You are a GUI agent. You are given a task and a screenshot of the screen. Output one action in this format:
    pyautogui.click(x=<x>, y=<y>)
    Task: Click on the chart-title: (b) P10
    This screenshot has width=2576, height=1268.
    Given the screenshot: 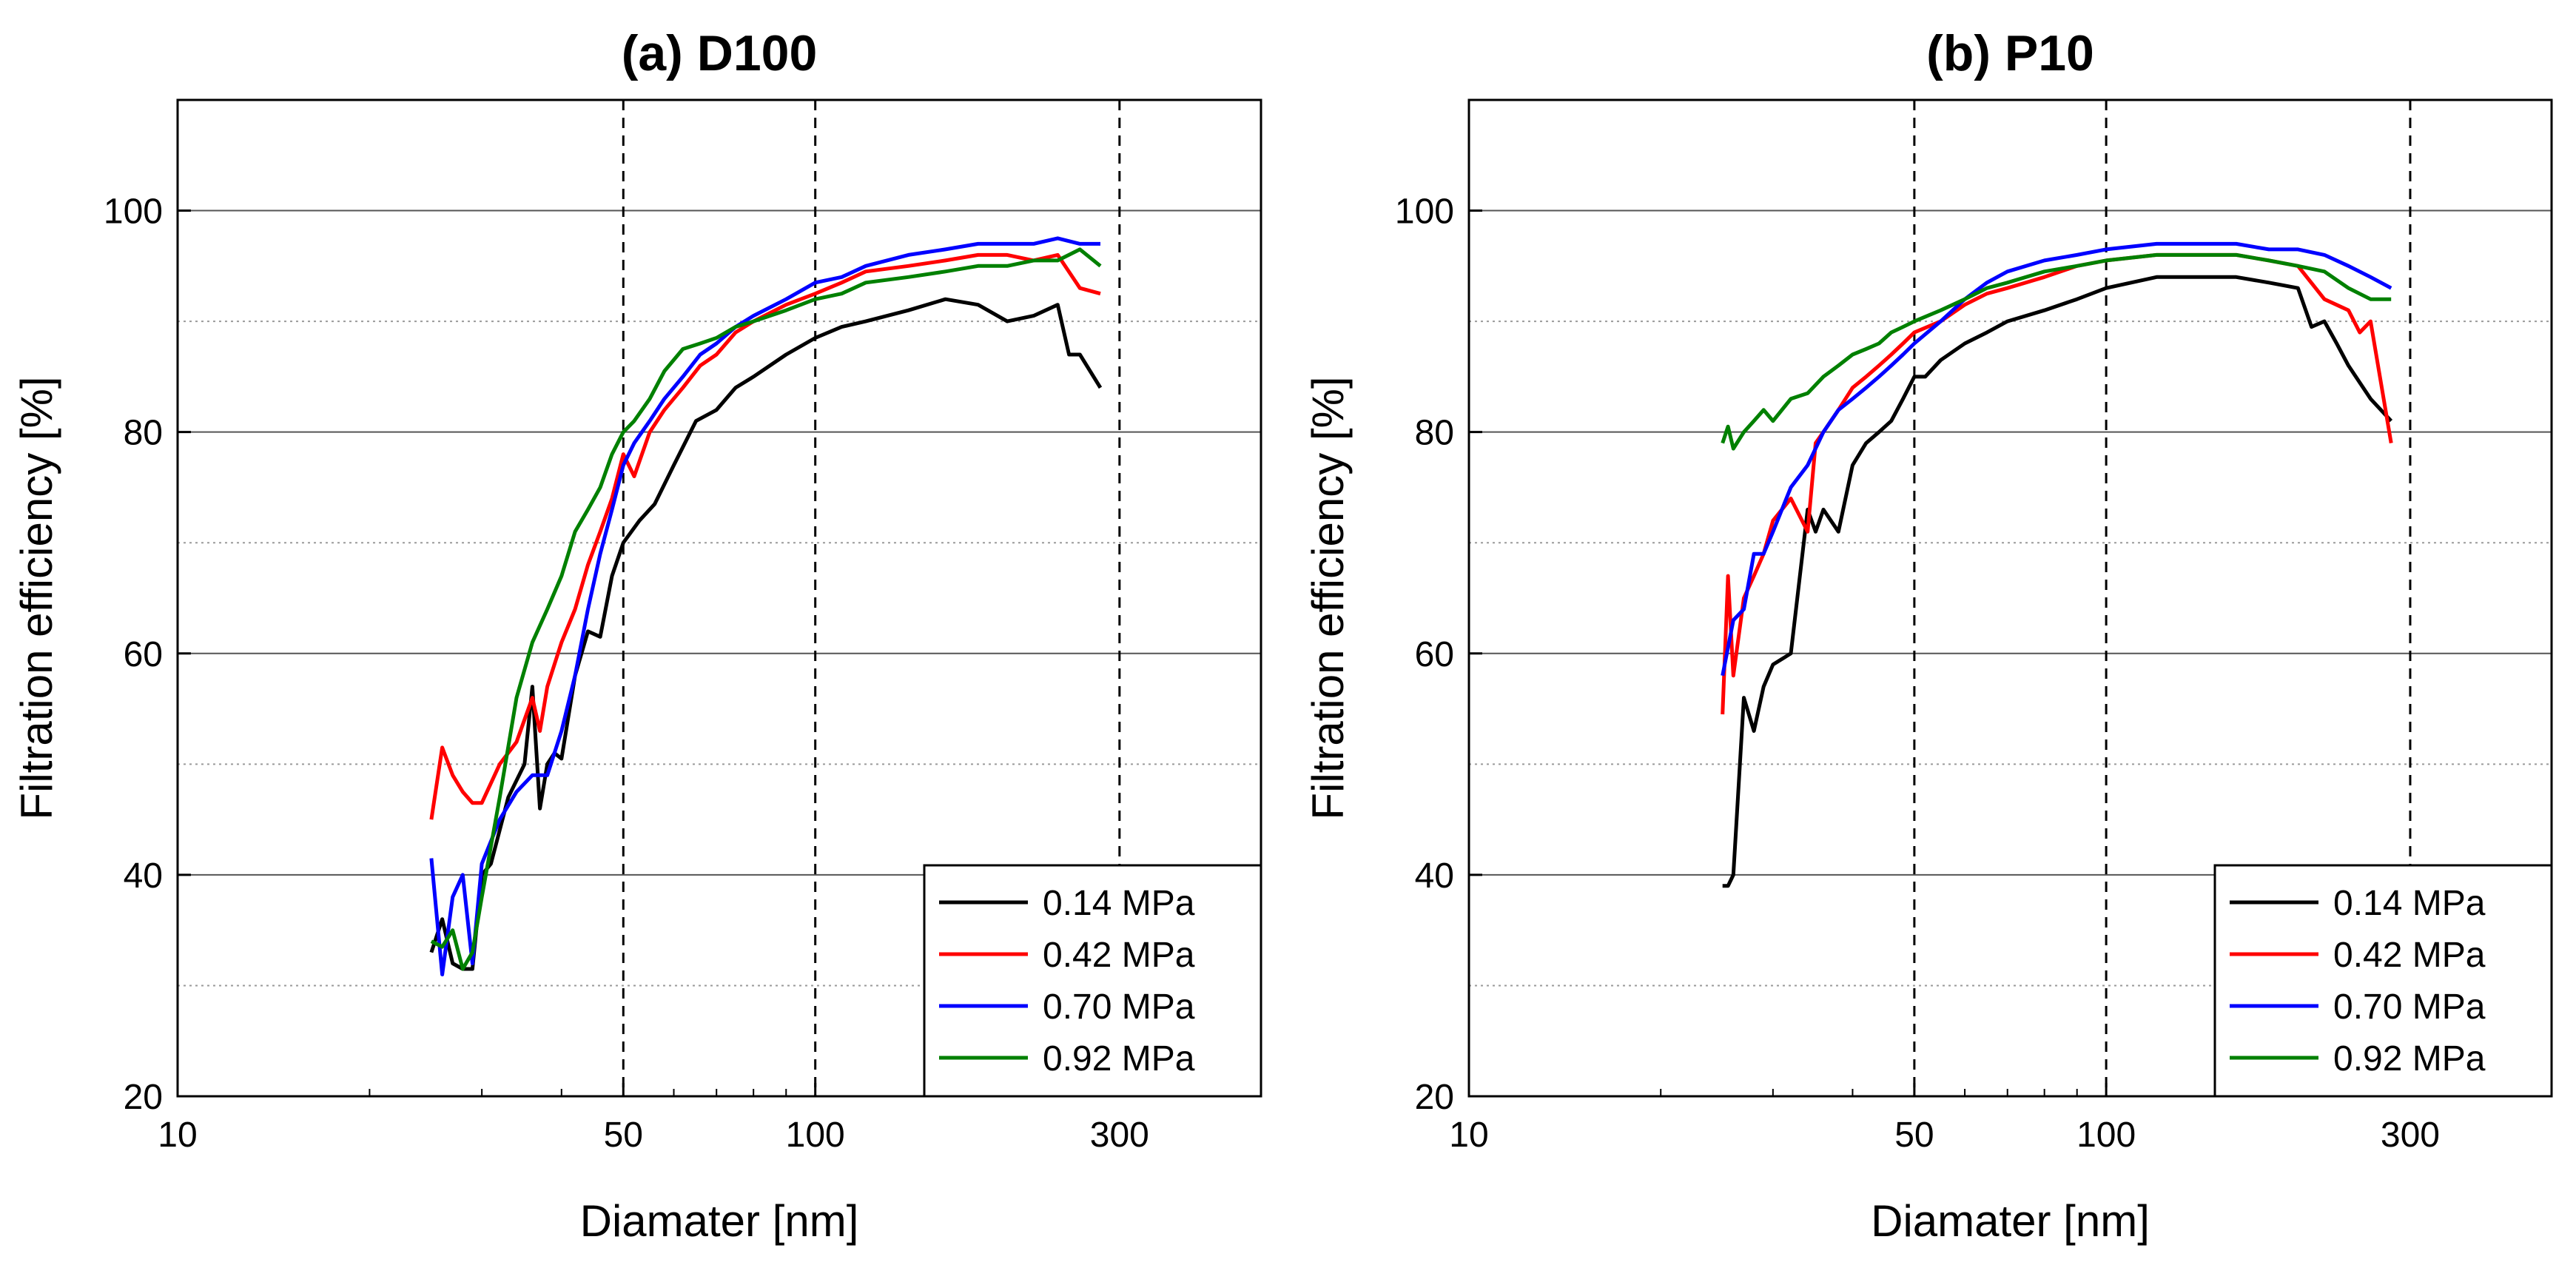 What is the action you would take?
    pyautogui.click(x=2010, y=53)
    